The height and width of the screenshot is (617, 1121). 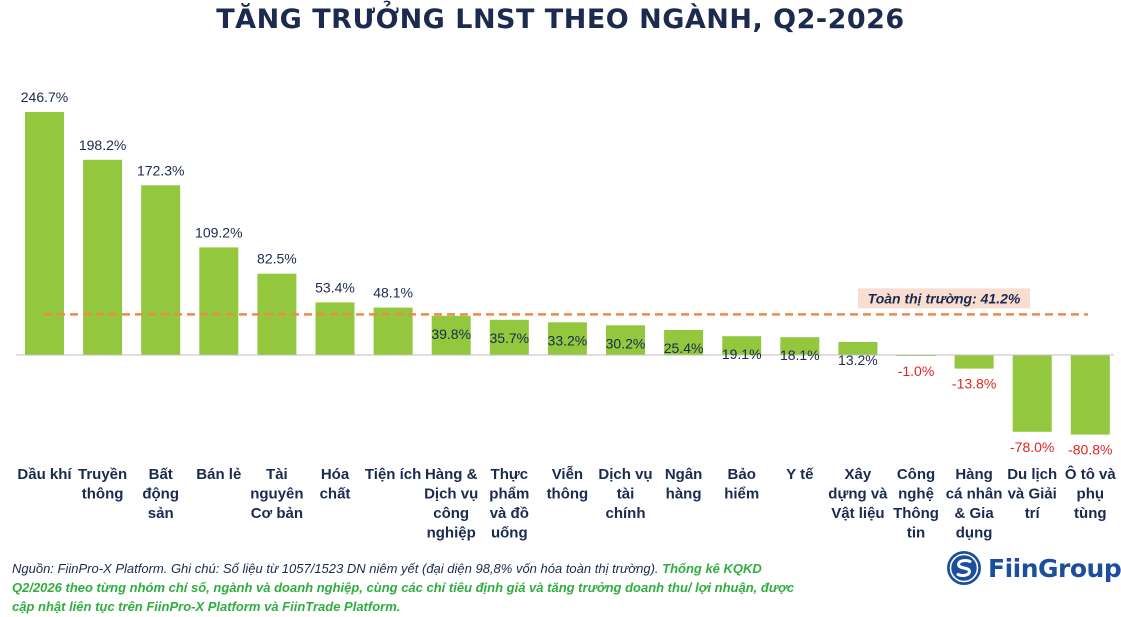 I want to click on chart-title: TĂNG TRƯỞNG LNST THEO NGÀNH, Q2-2026, so click(x=560, y=19).